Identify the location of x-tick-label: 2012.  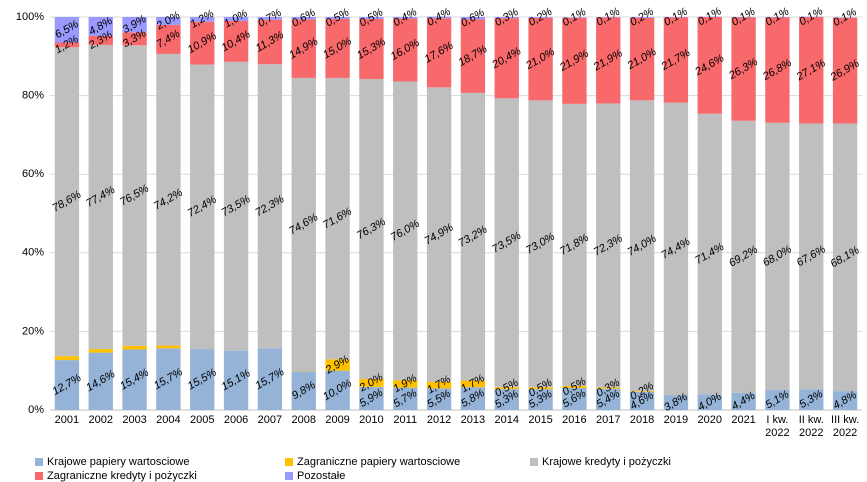
(439, 420).